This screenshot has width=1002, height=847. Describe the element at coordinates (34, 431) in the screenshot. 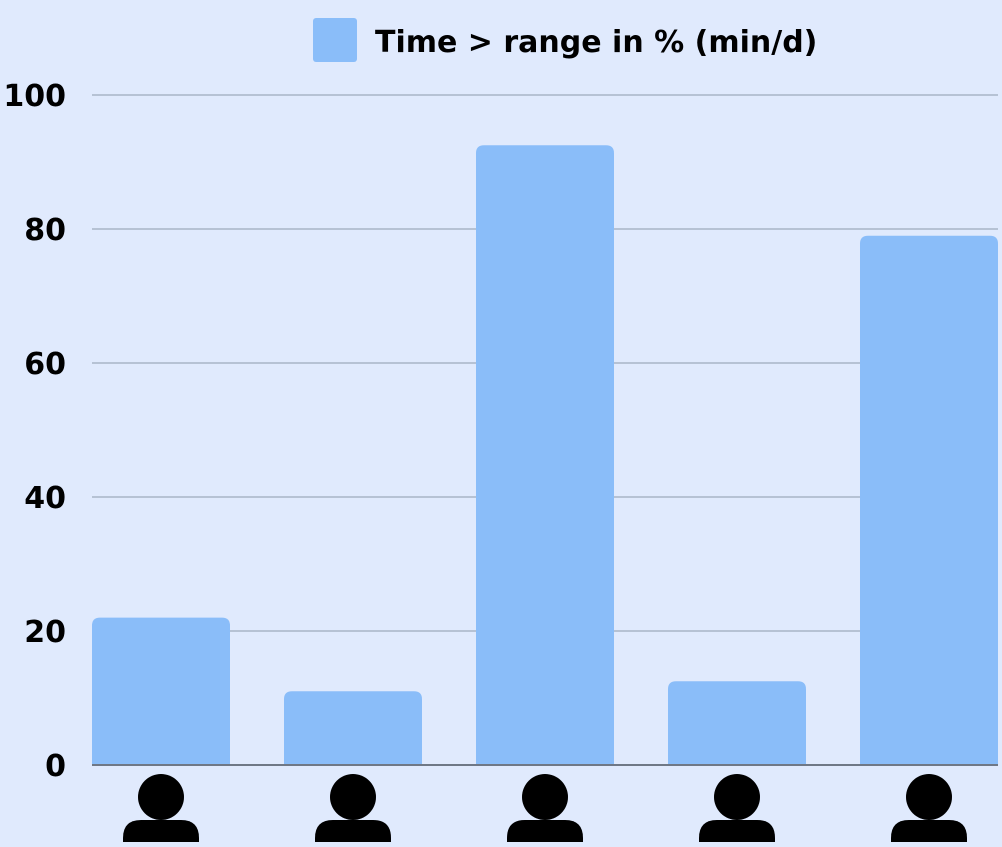

I see `y-tick-labels: 0 20 40 60 80 100` at that location.